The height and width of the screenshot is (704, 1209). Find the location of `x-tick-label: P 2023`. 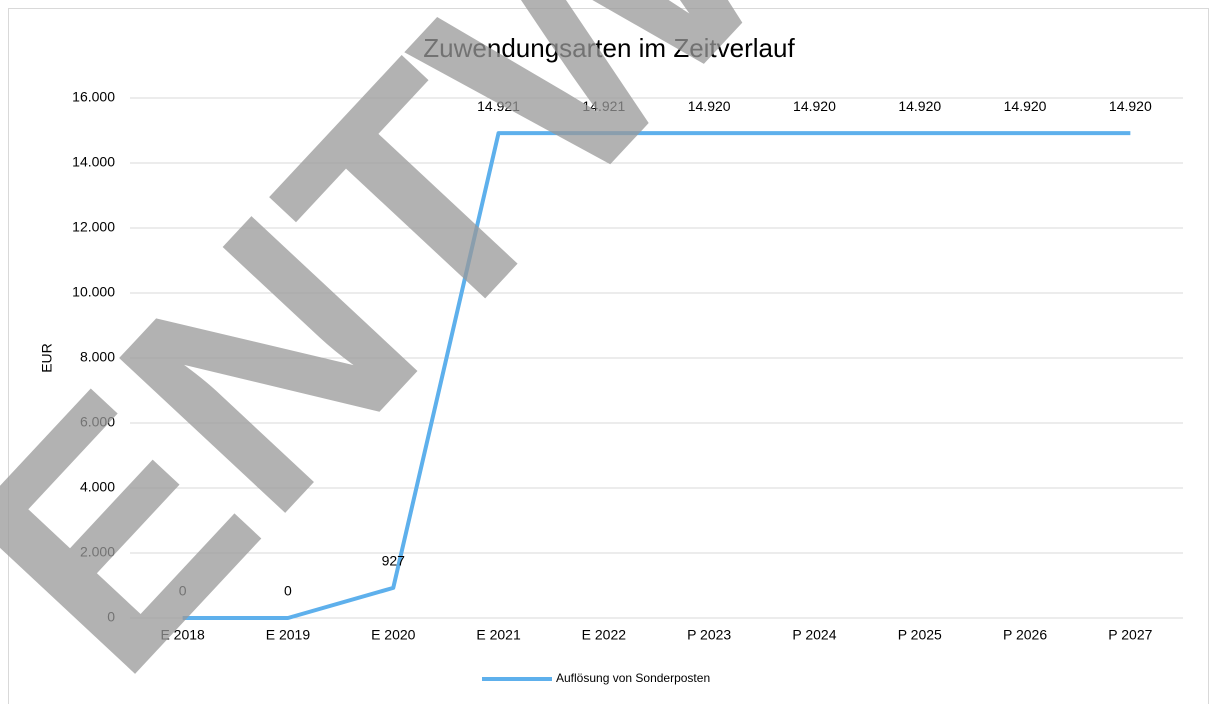

x-tick-label: P 2023 is located at coordinates (709, 635).